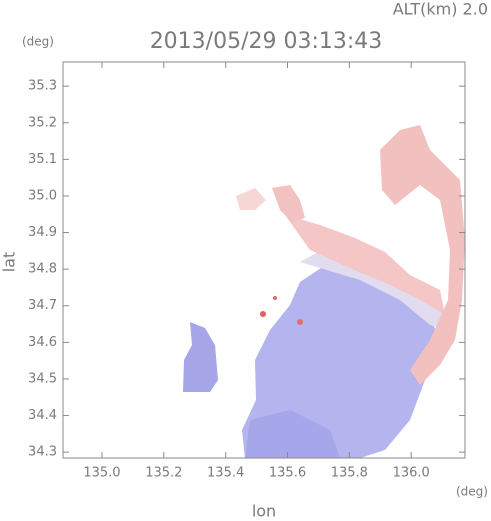  What do you see at coordinates (440, 9) in the screenshot?
I see `subtitle: ALT(km) 2.0` at bounding box center [440, 9].